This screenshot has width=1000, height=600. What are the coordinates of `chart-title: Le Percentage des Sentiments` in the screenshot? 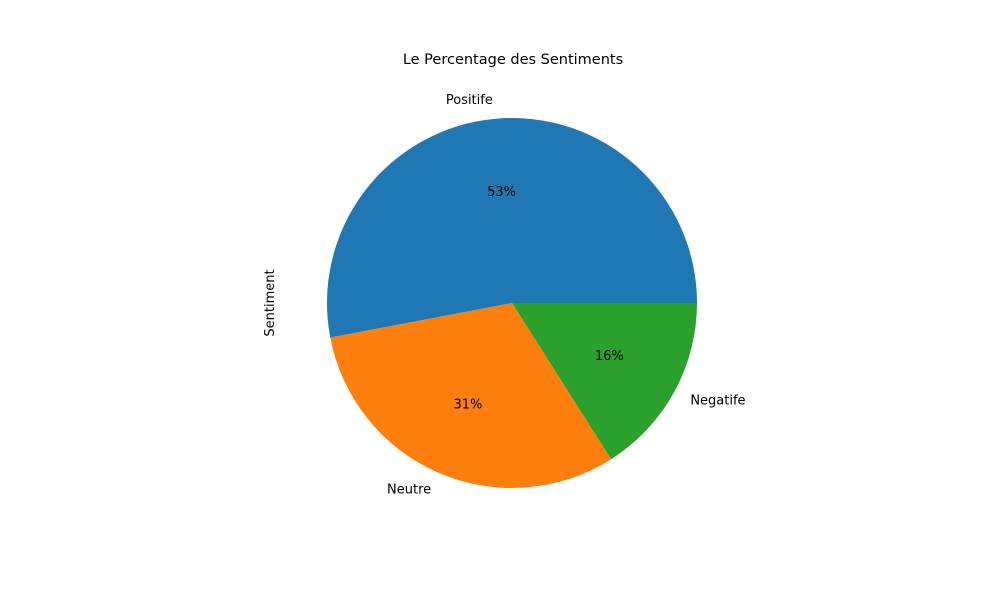 It's located at (513, 60).